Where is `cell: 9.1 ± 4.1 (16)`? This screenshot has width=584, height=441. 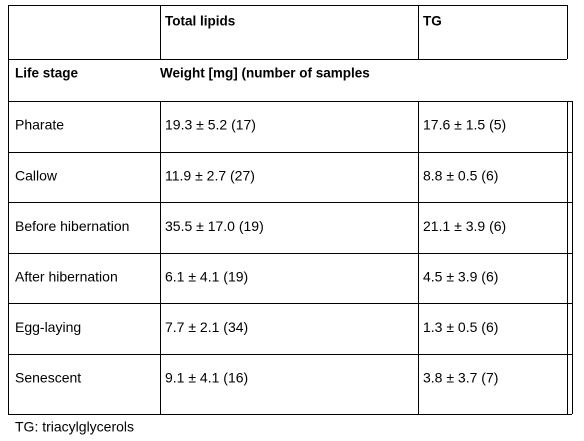
cell: 9.1 ± 4.1 (16) is located at coordinates (206, 378).